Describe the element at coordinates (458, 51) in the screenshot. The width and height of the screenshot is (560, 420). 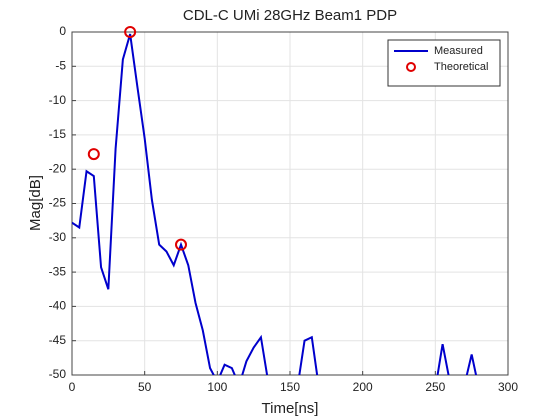
I see `legend-label: Measured` at that location.